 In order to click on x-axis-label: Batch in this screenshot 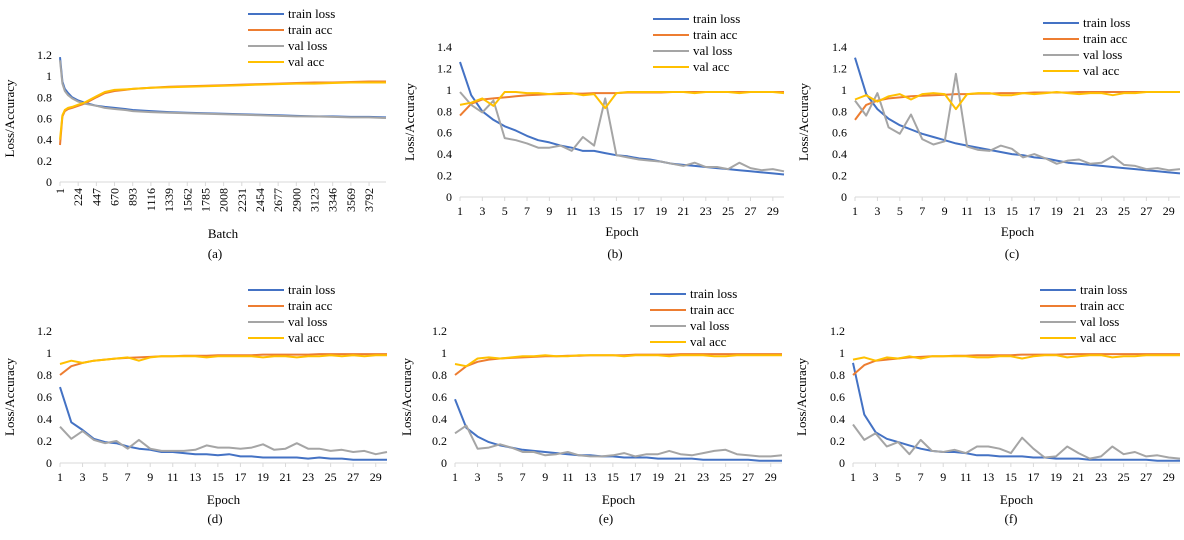, I will do `click(223, 233)`.